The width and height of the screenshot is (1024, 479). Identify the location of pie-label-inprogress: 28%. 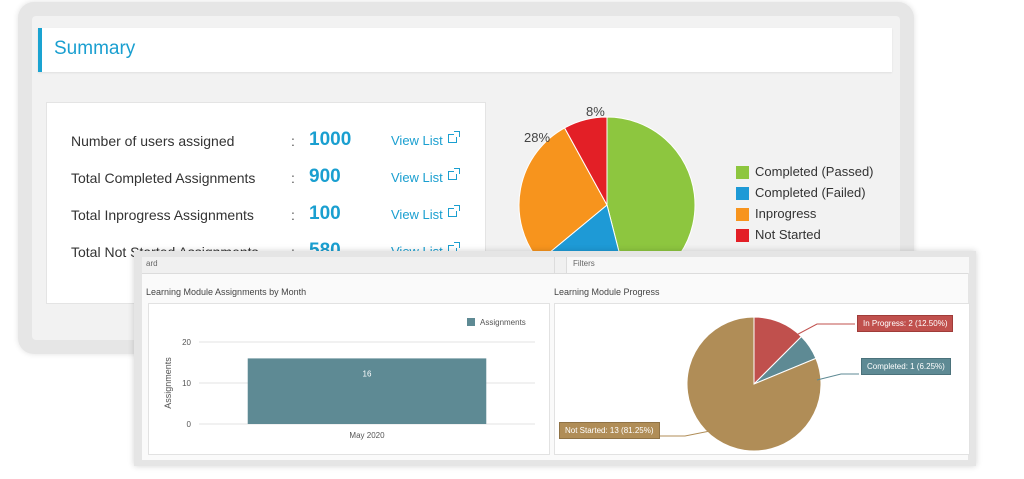
(537, 137).